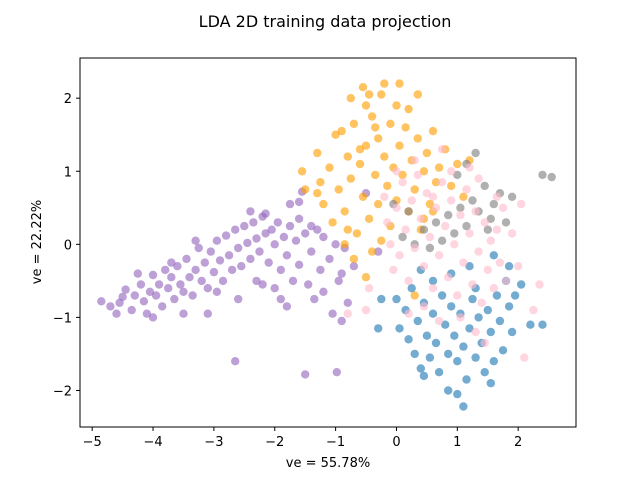 This screenshot has height=480, width=640. Describe the element at coordinates (37, 242) in the screenshot. I see `y-axis-label: ve = 22.22%` at that location.